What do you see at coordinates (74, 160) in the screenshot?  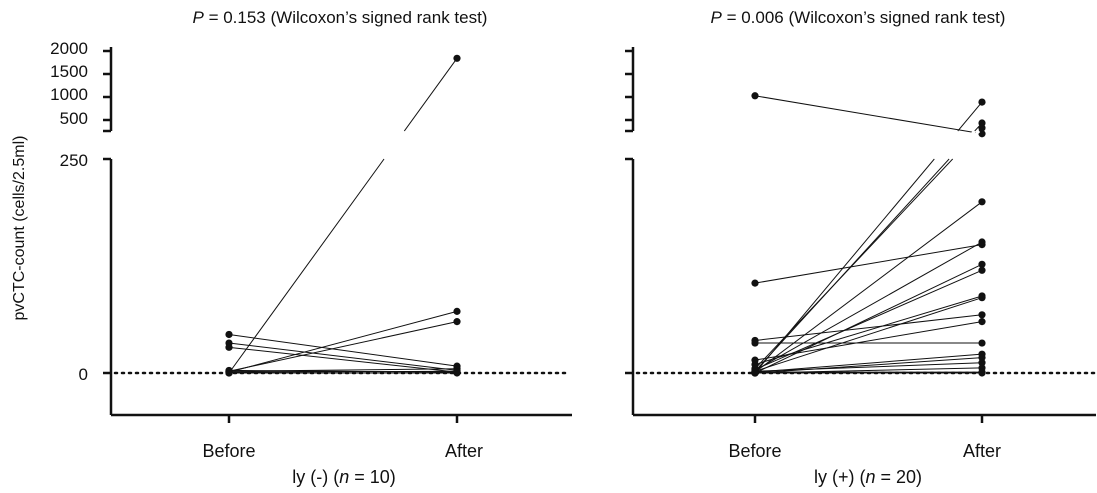 I see `y-tick-label-250: 250` at bounding box center [74, 160].